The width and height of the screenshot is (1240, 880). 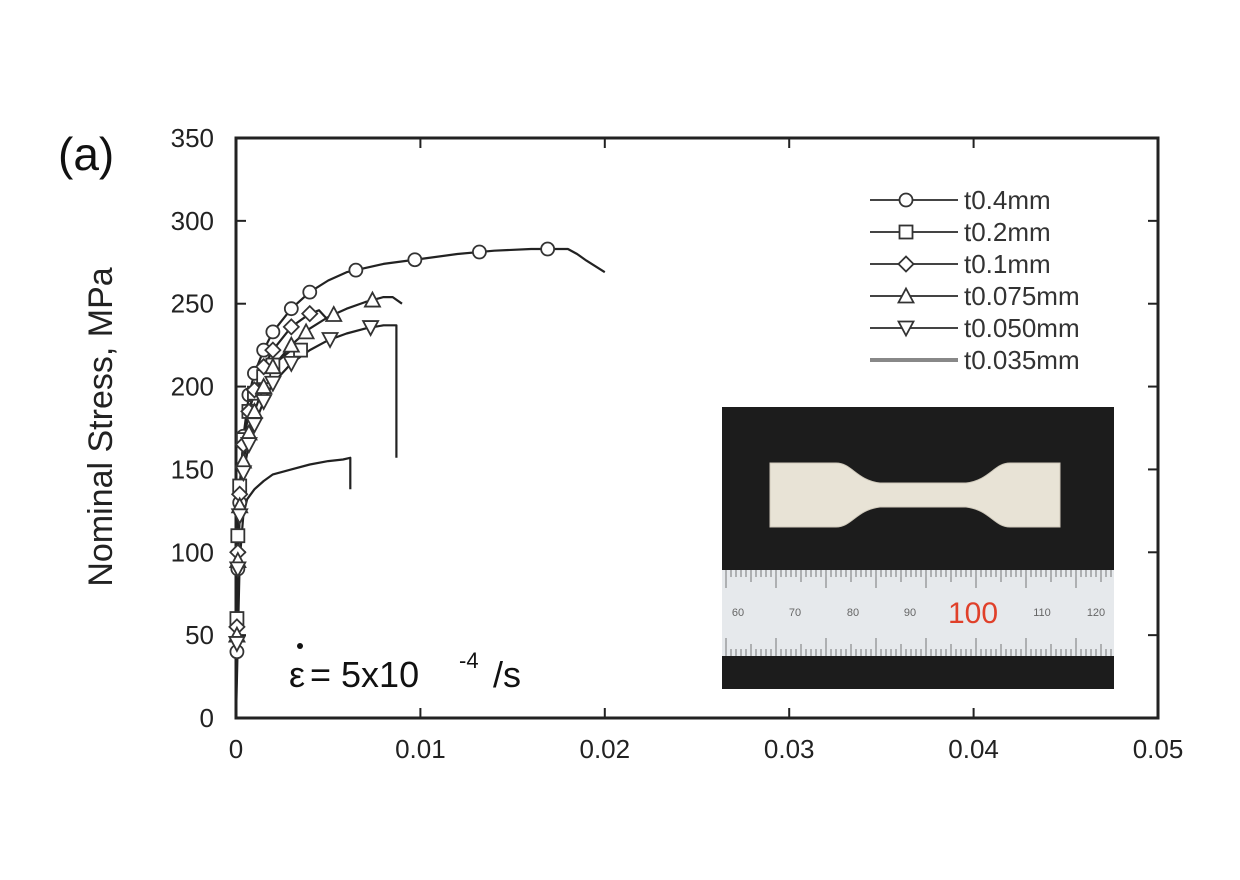 I want to click on y-tick-label: 100, so click(x=192, y=552).